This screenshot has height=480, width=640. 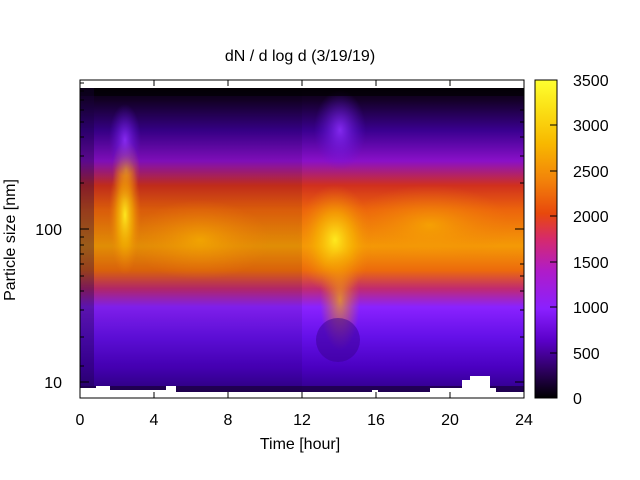 What do you see at coordinates (10, 240) in the screenshot?
I see `y-axis-label: Particle size [nm]` at bounding box center [10, 240].